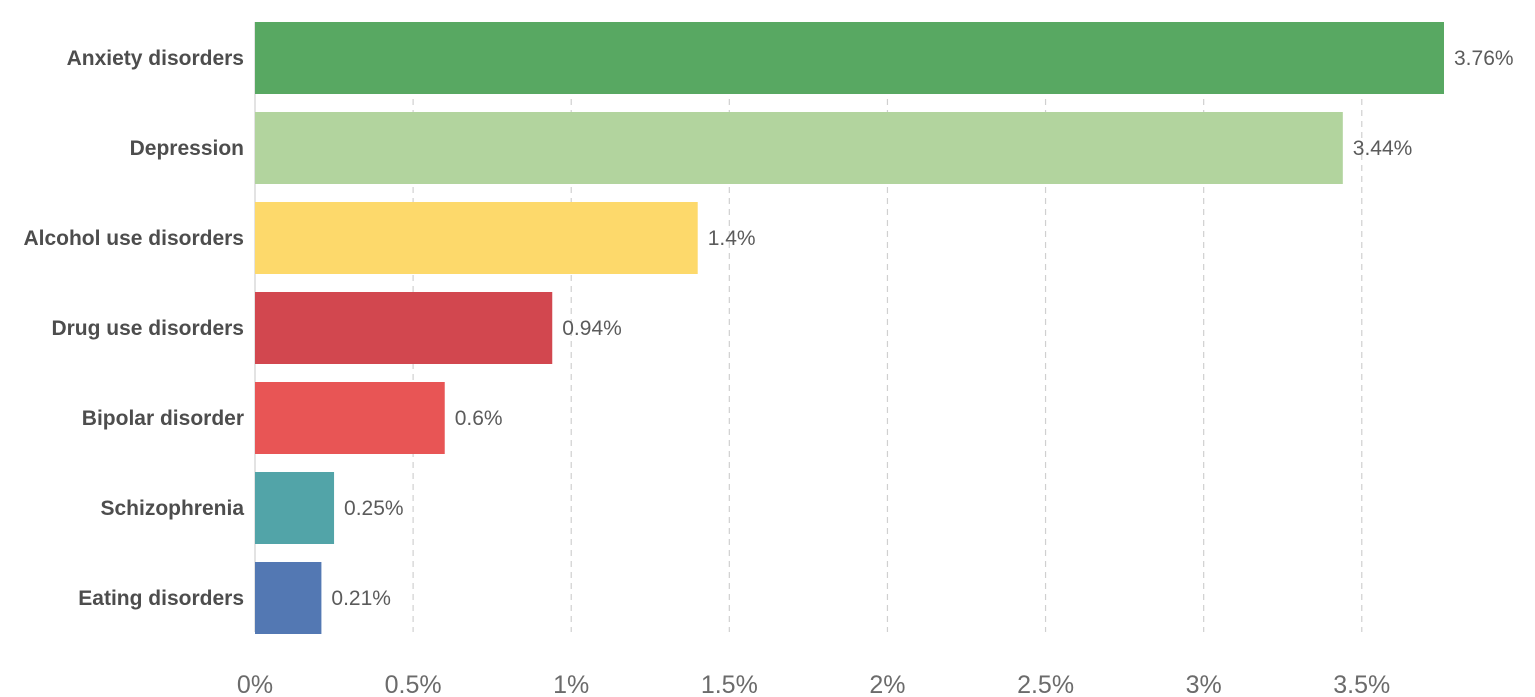 The image size is (1535, 697). What do you see at coordinates (361, 598) in the screenshot?
I see `value-label: 0.21%` at bounding box center [361, 598].